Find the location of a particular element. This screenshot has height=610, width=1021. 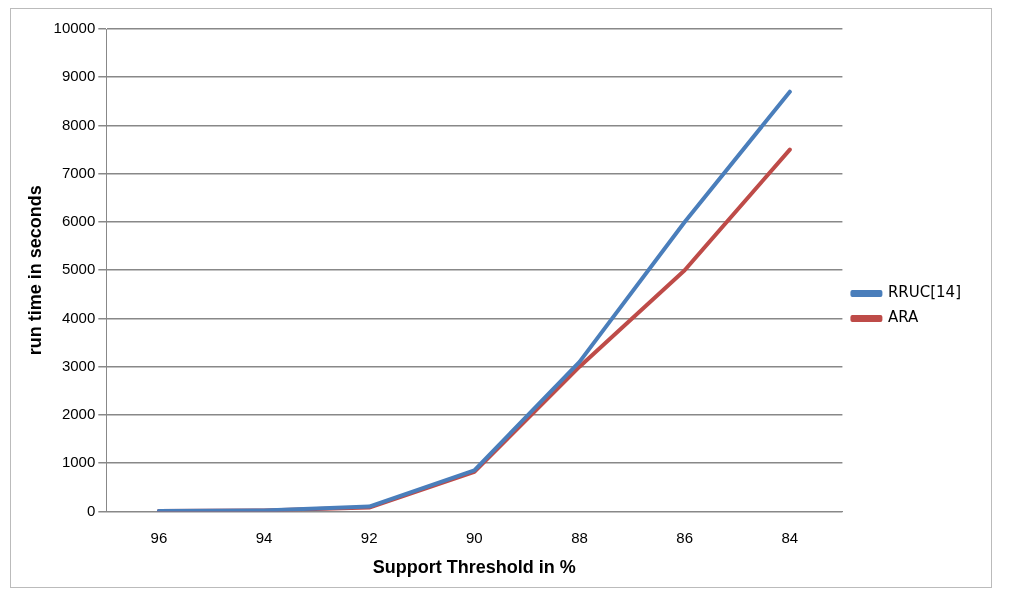

y-tick-label: 5000 is located at coordinates (78, 269).